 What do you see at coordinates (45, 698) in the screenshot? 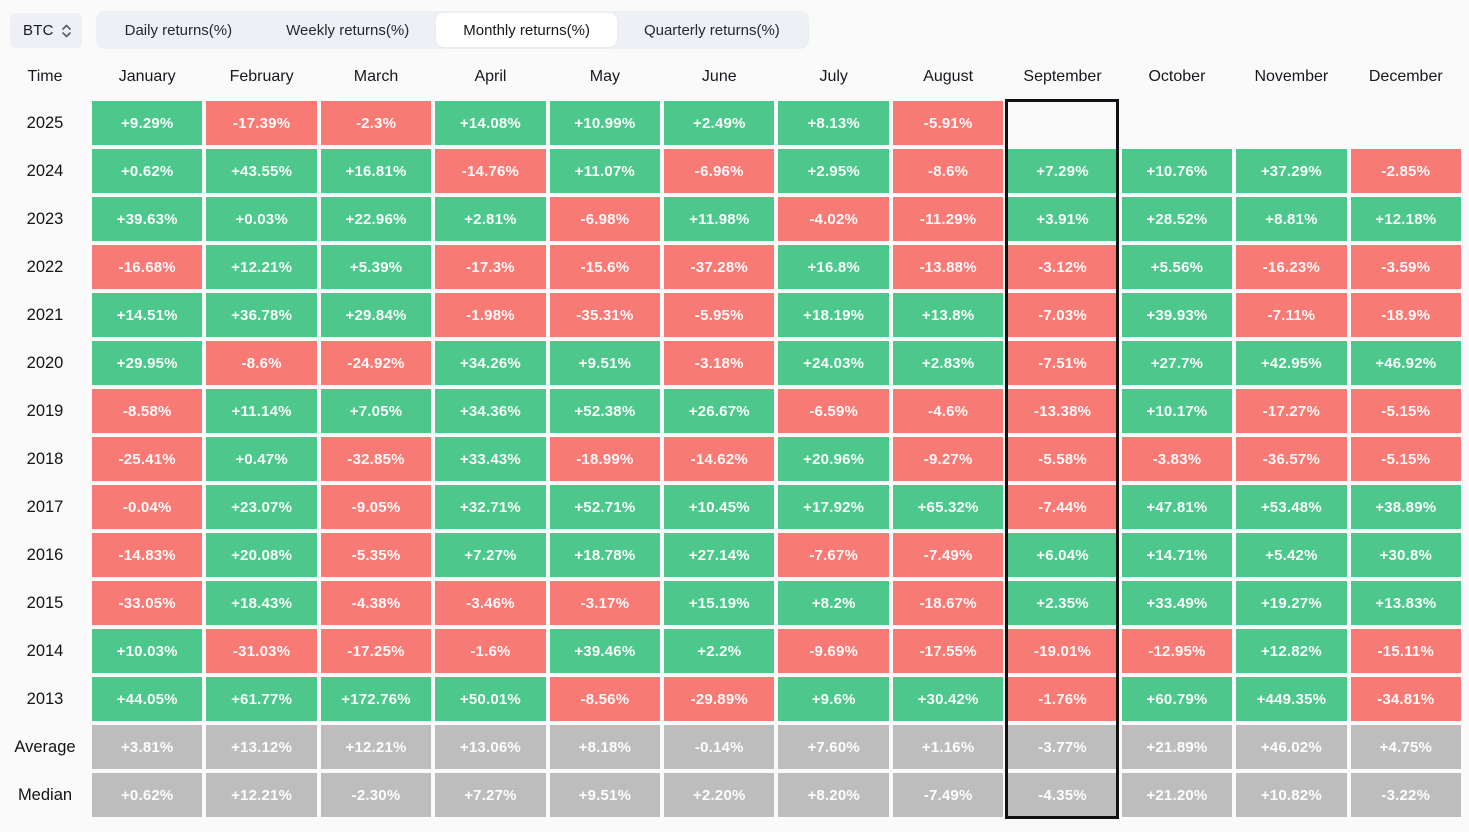
I see `row-label-2013: 2013` at bounding box center [45, 698].